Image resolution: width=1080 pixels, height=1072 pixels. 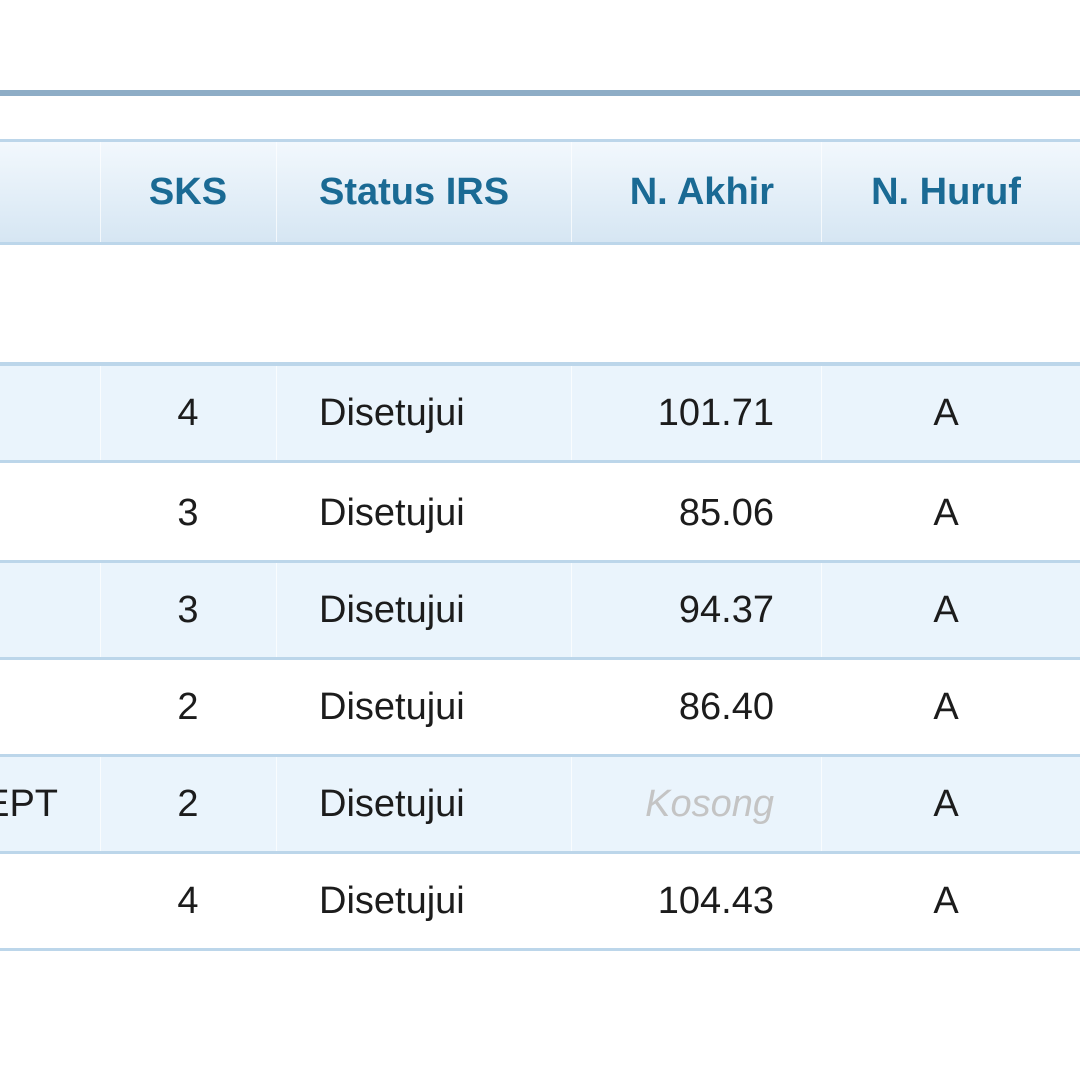 I want to click on akhir-cell: 85.06, so click(x=726, y=512).